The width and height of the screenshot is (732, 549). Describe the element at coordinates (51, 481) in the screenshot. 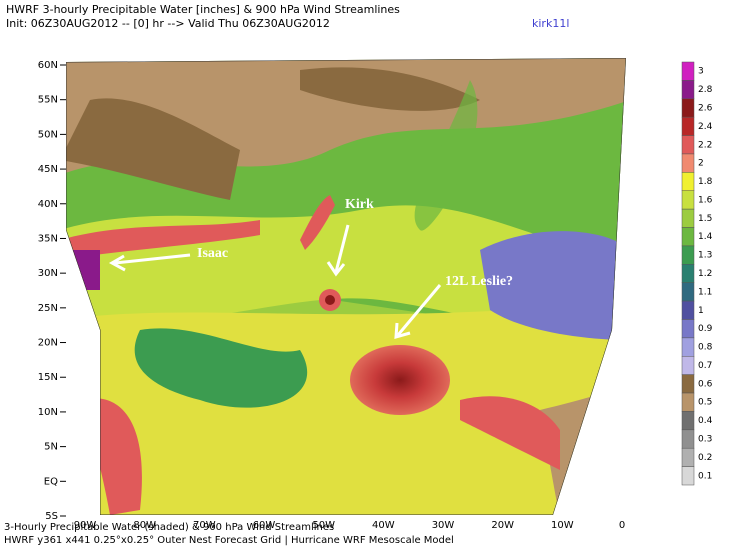

I see `lat-label: EQ` at that location.